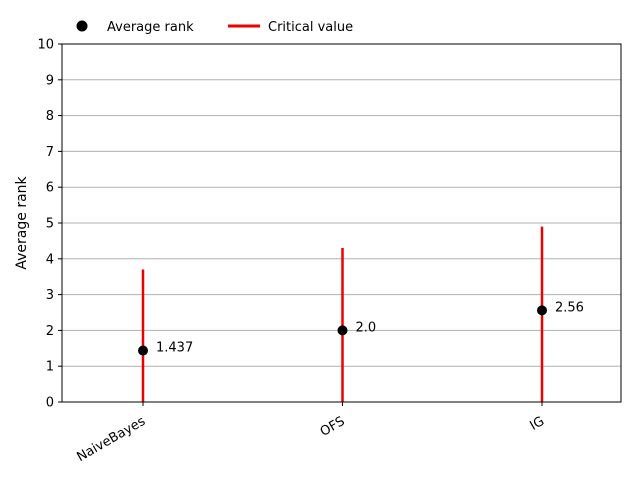  Describe the element at coordinates (50, 259) in the screenshot. I see `y-tick-label: 4` at that location.